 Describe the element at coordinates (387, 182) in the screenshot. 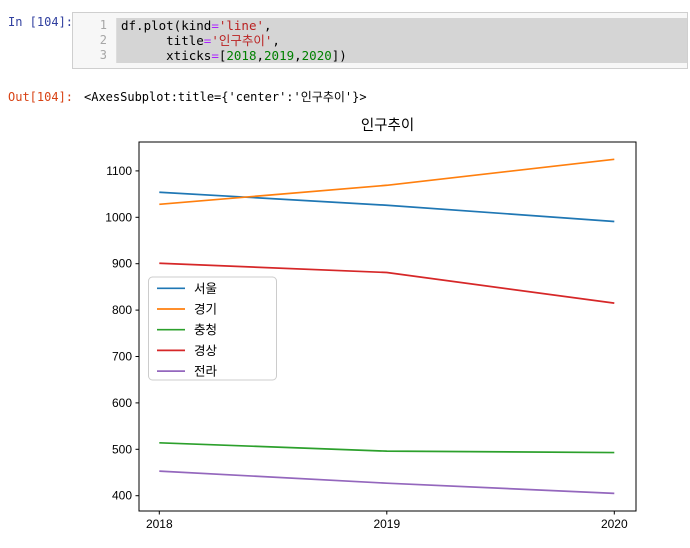

I see `series-line-경기` at that location.